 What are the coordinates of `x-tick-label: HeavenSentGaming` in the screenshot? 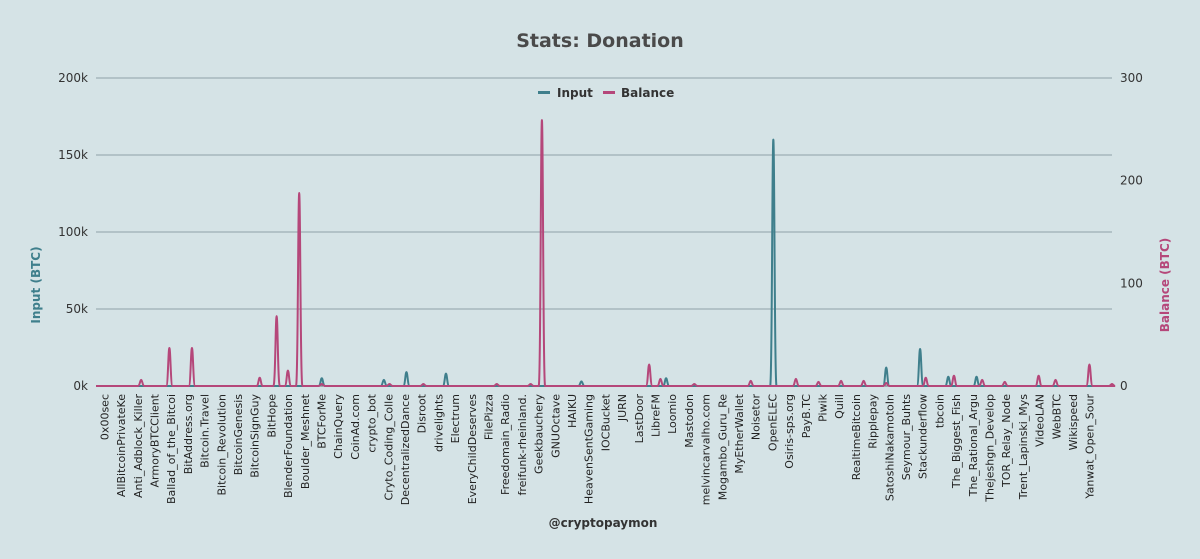 It's located at (589, 449).